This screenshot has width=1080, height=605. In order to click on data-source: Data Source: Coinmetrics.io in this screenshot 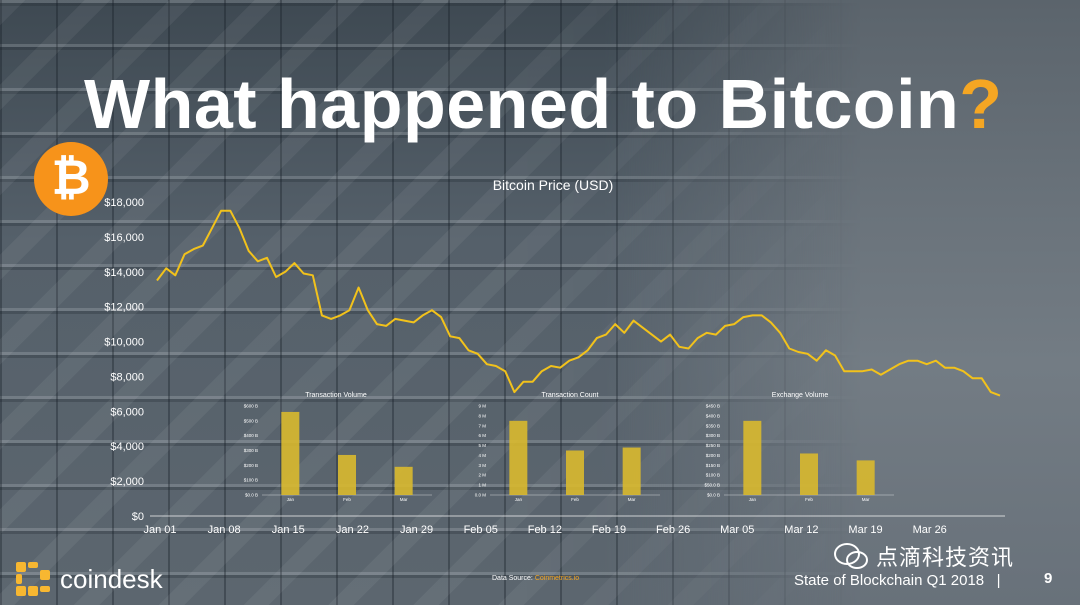, I will do `click(535, 578)`.